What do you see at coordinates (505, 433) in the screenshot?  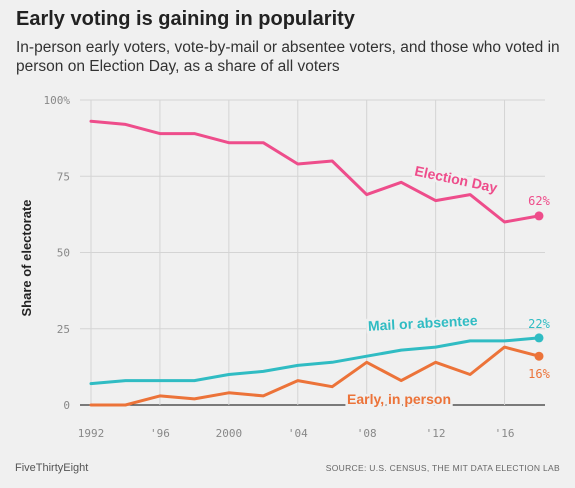 I see `x-tick-label: '16` at bounding box center [505, 433].